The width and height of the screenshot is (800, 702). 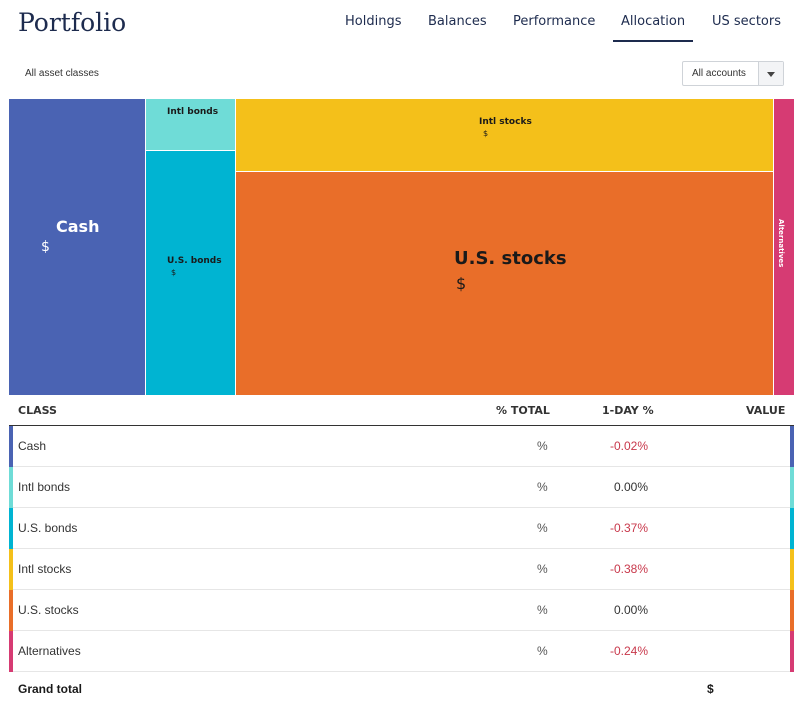 I want to click on account-select: All accounts, so click(x=733, y=73).